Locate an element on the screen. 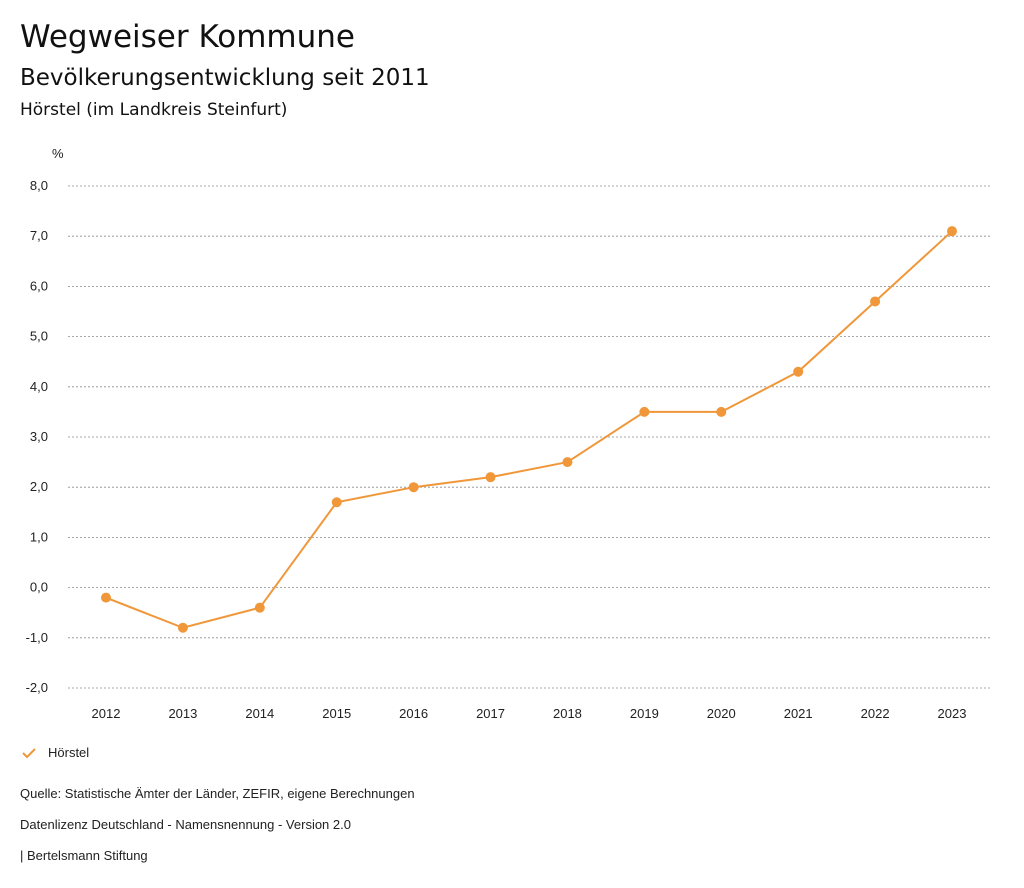 The image size is (1024, 888). x-tick-label: 2012 is located at coordinates (106, 713).